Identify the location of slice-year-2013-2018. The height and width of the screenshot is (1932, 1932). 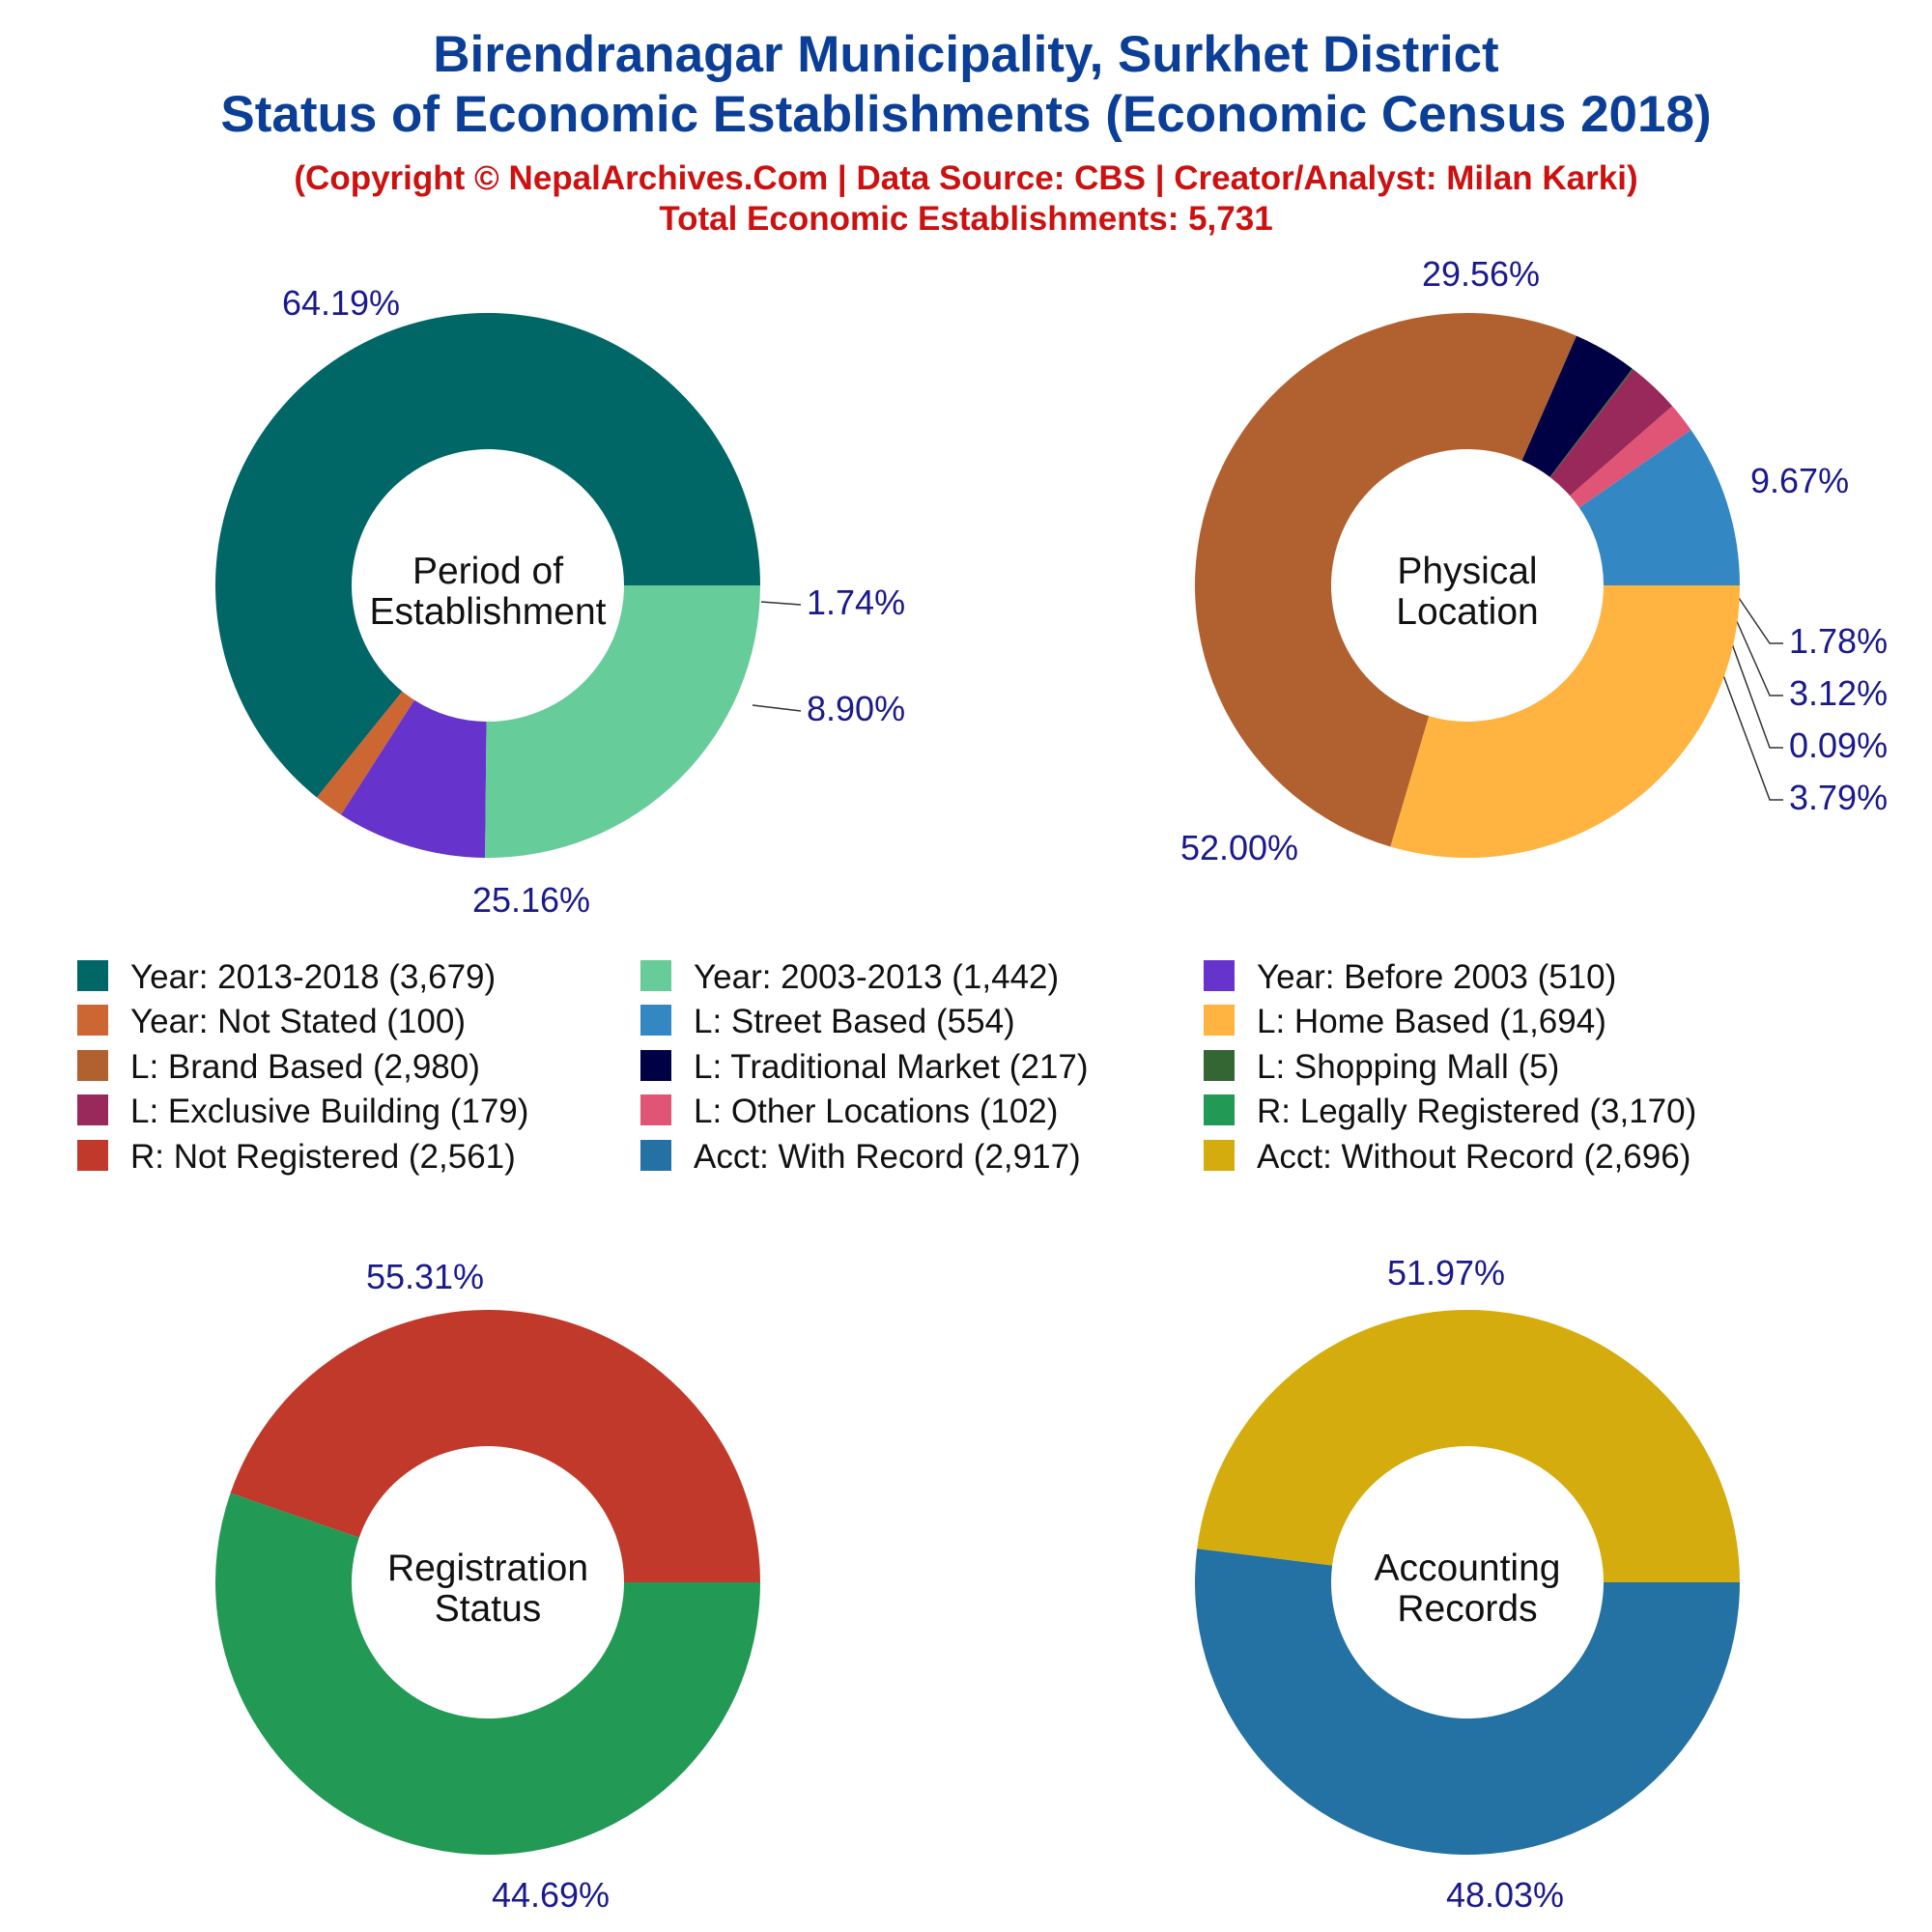
(487, 555).